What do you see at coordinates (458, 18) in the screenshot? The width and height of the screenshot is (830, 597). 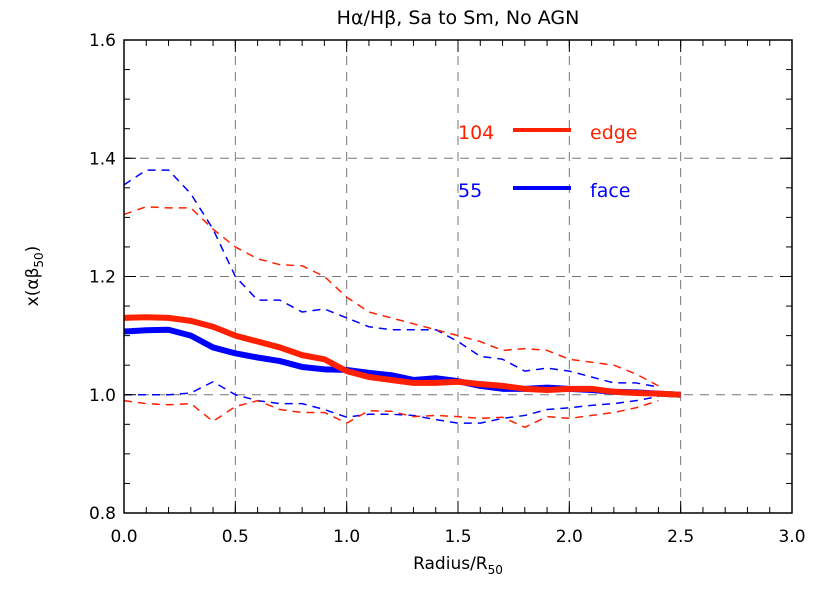 I see `chart-title: Hα/Hβ, Sa to Sm, No AGN` at bounding box center [458, 18].